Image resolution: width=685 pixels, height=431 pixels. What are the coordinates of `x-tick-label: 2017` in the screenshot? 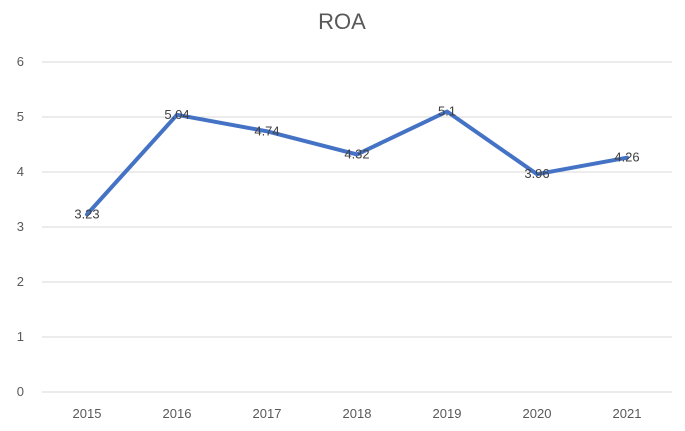 It's located at (267, 413).